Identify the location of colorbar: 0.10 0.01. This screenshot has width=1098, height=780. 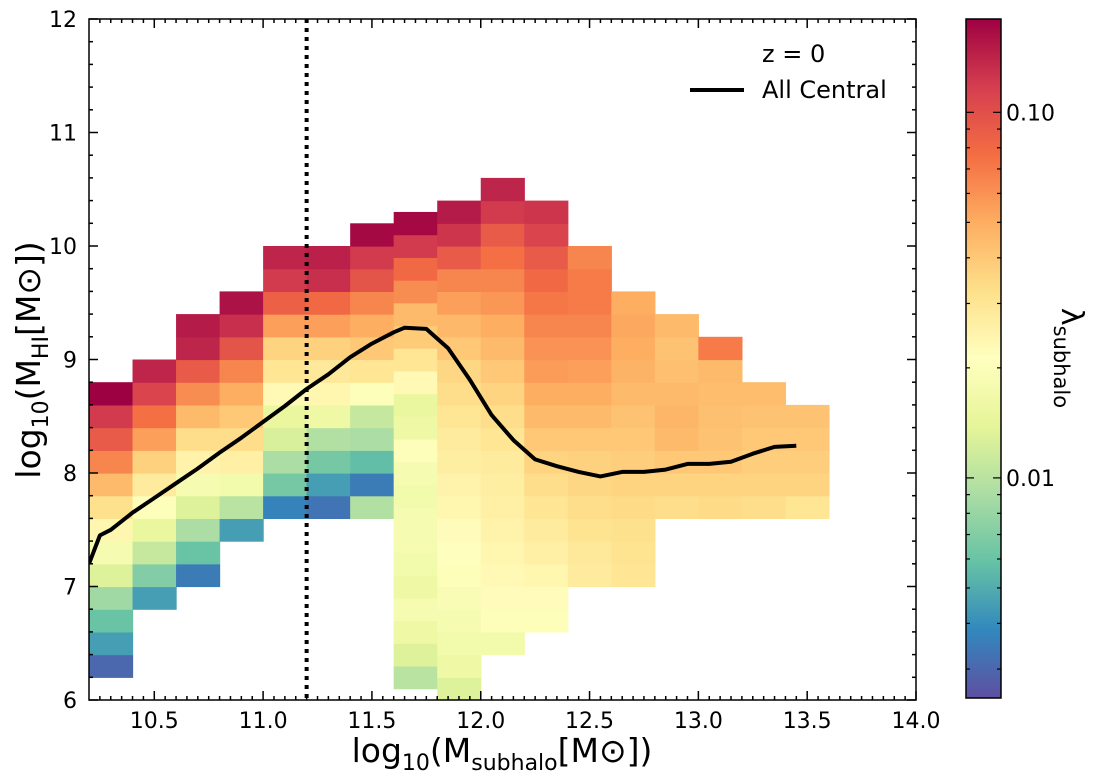
(1010, 358).